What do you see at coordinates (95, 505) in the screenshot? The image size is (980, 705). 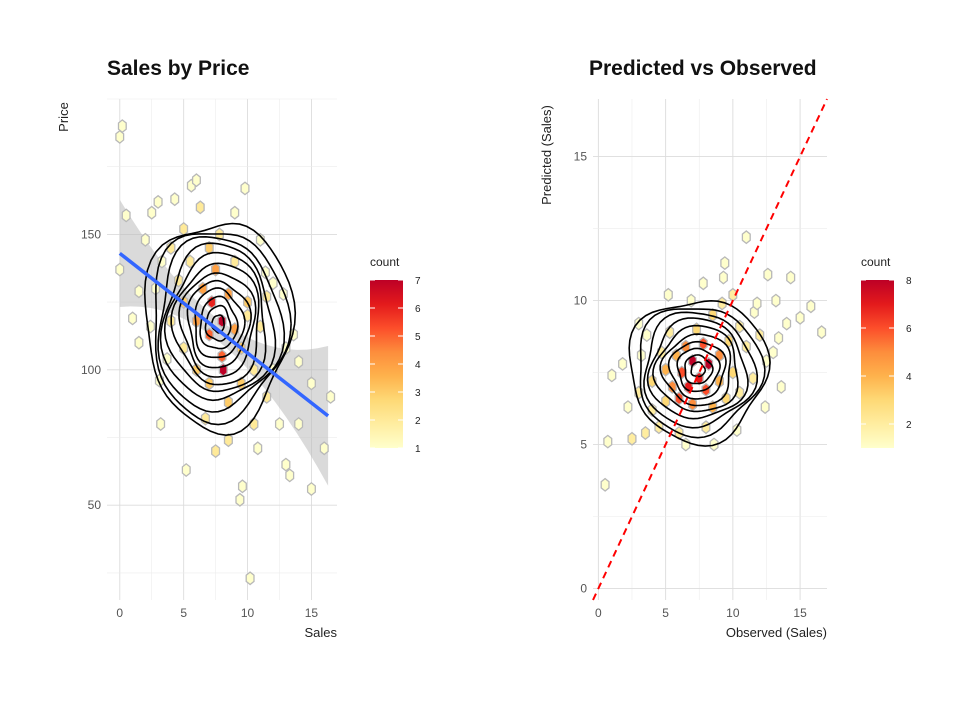 I see `y-tick-label: 50` at bounding box center [95, 505].